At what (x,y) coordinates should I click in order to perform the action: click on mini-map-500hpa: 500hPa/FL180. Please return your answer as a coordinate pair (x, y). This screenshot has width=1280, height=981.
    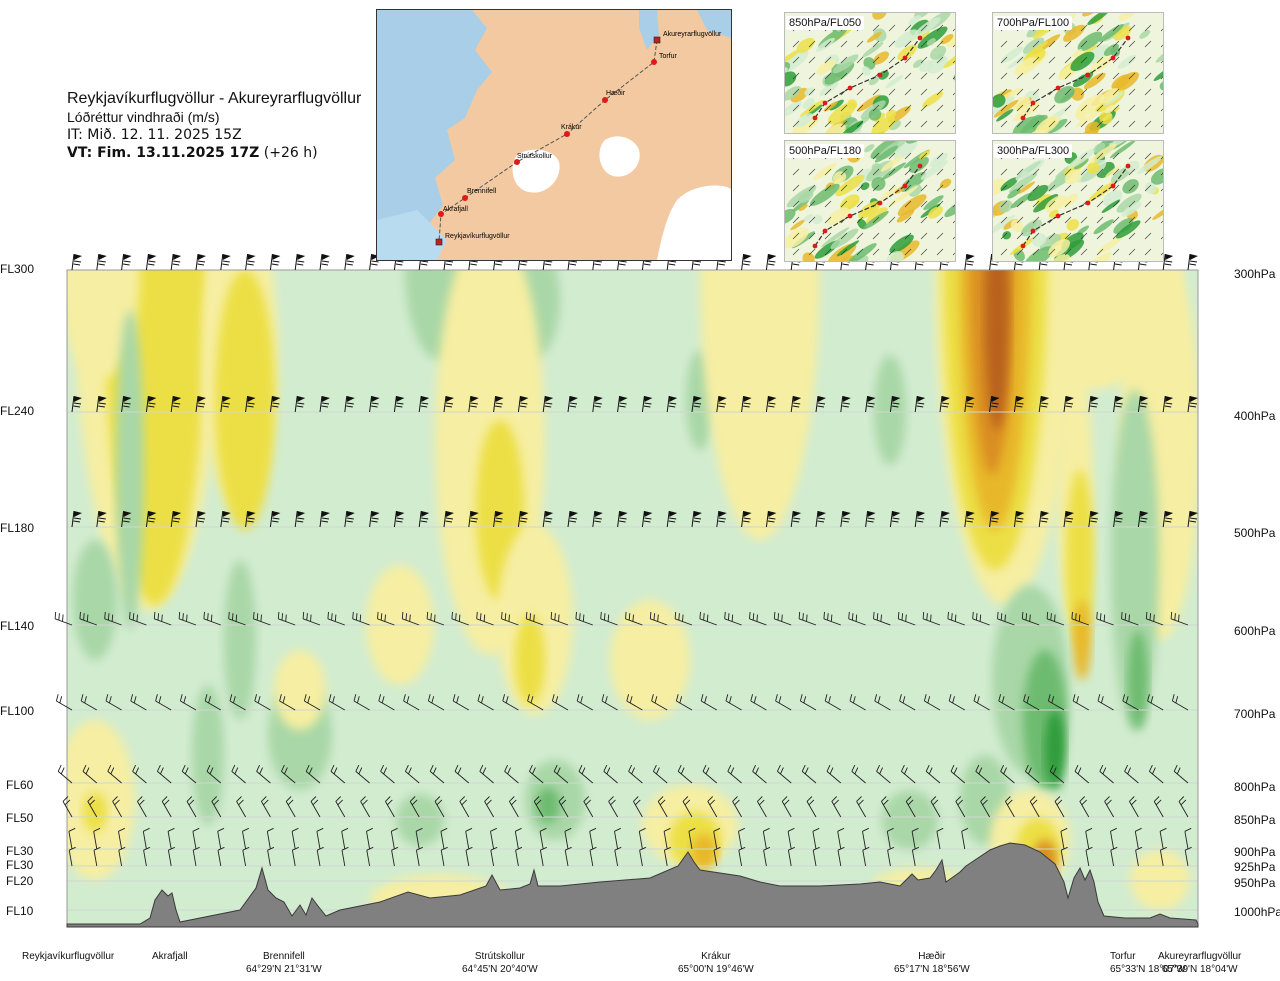
    Looking at the image, I should click on (870, 201).